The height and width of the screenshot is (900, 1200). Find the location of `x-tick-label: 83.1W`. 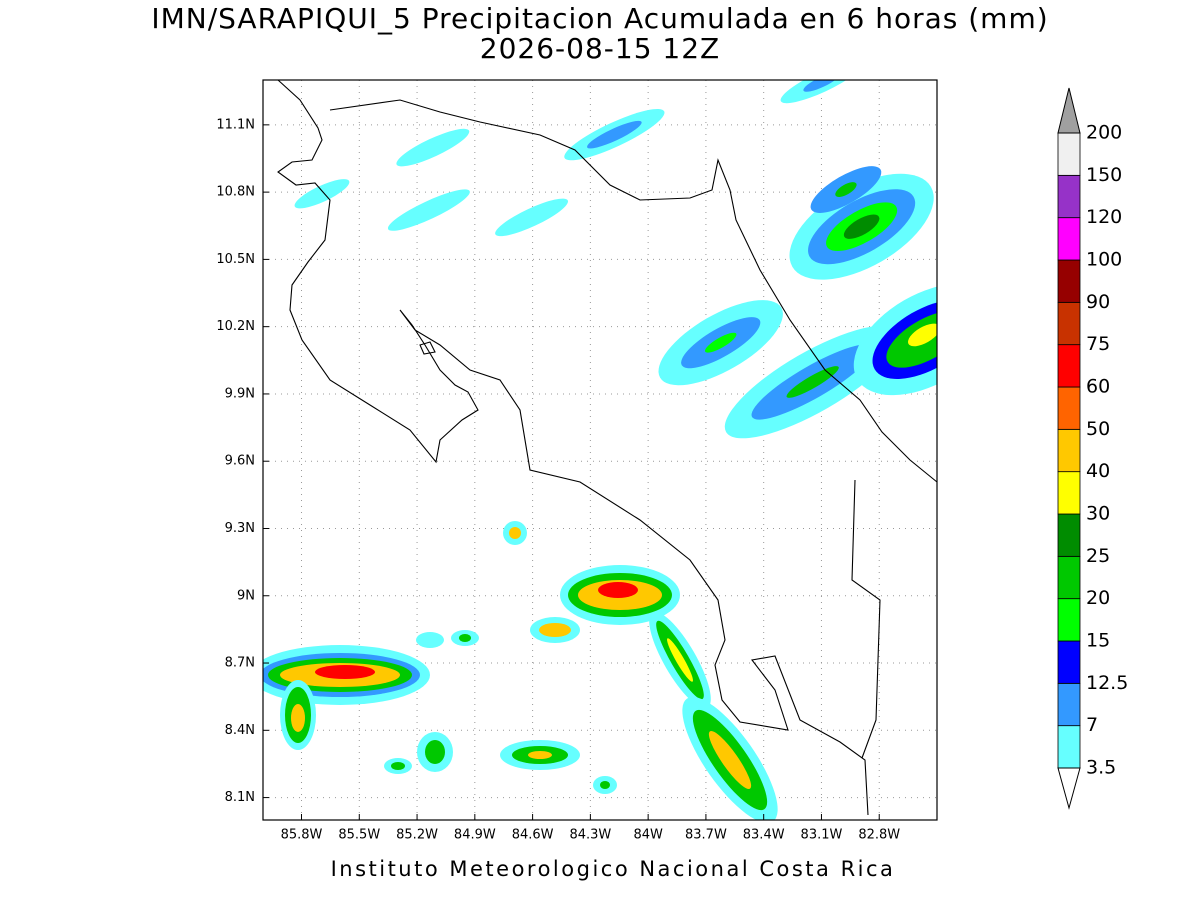

x-tick-label: 83.1W is located at coordinates (822, 835).